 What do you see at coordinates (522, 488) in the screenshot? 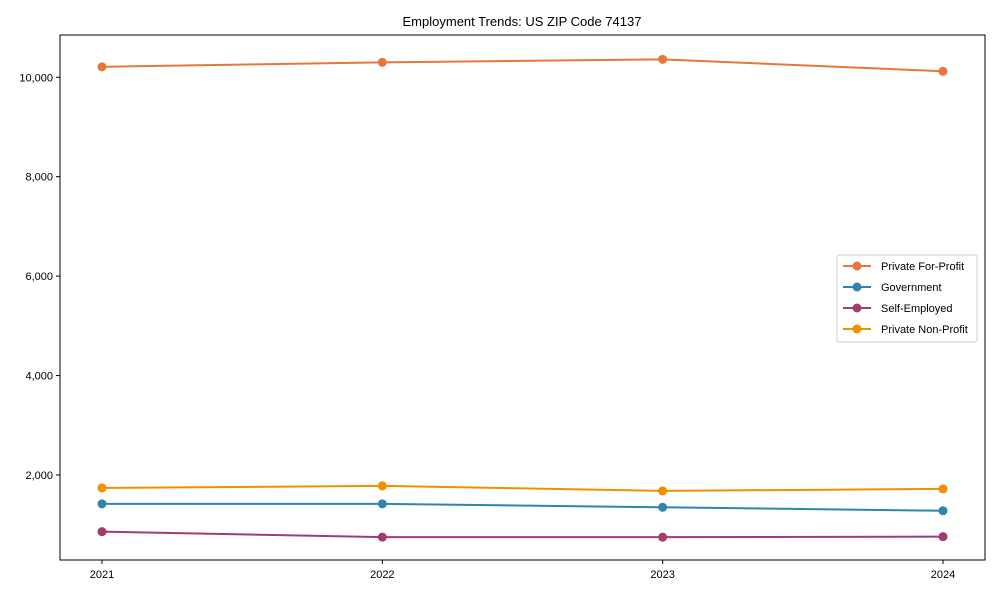
I see `series-line-private-non-profit` at bounding box center [522, 488].